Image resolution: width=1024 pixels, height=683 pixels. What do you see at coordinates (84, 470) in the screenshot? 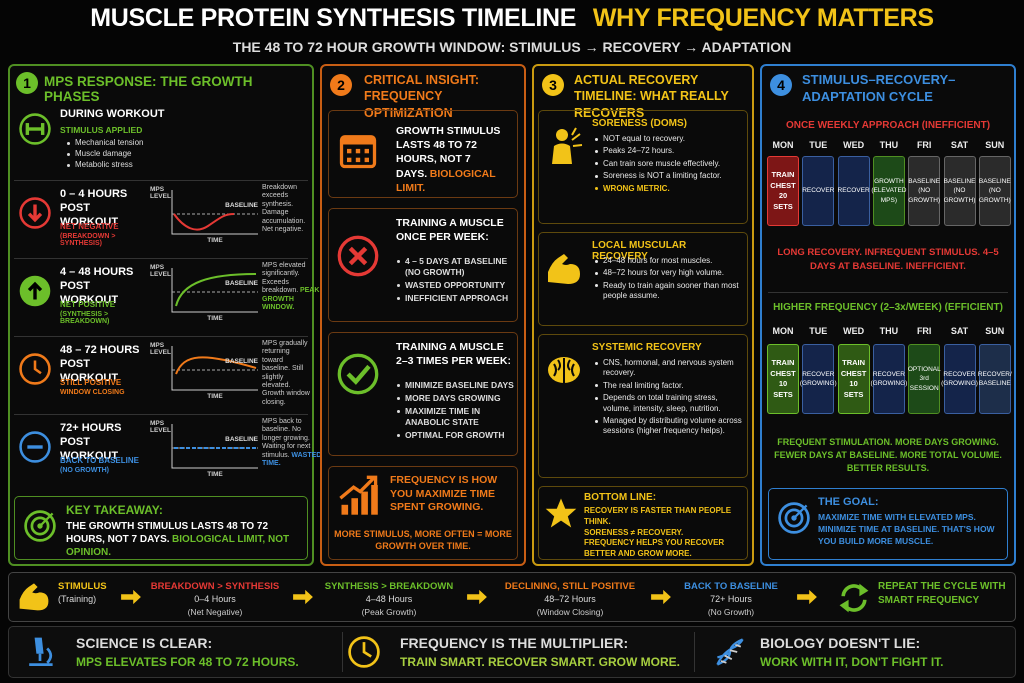
I see `phase-detail: (NO GROWTH)` at bounding box center [84, 470].